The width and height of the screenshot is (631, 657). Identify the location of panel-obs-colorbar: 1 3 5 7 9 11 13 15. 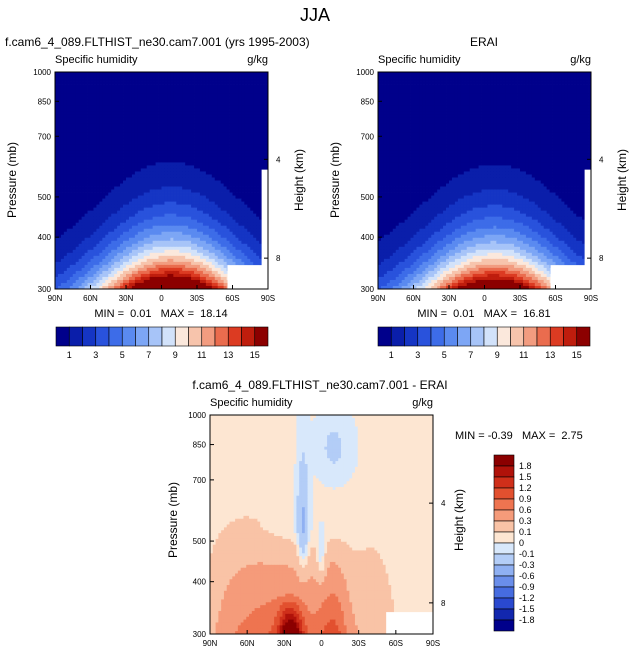
(484, 343).